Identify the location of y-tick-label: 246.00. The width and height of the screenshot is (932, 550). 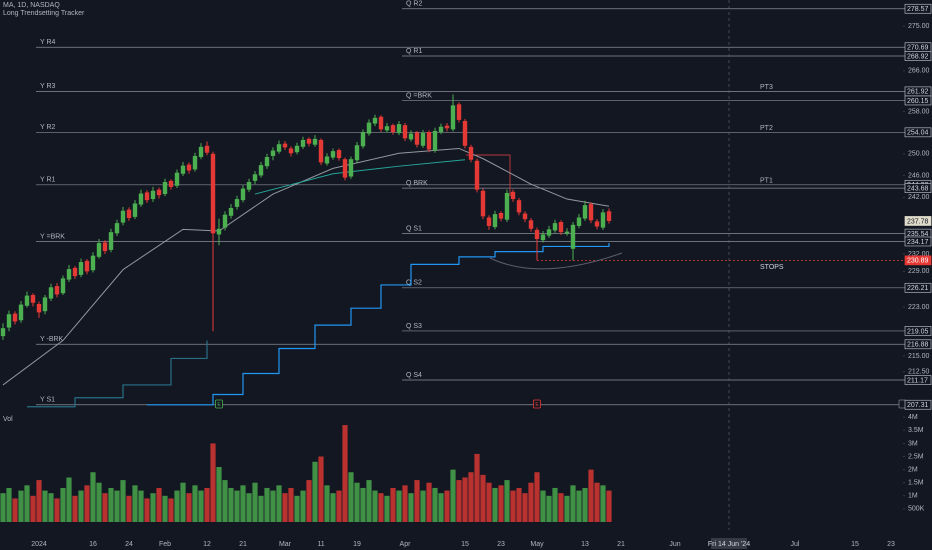
(919, 175).